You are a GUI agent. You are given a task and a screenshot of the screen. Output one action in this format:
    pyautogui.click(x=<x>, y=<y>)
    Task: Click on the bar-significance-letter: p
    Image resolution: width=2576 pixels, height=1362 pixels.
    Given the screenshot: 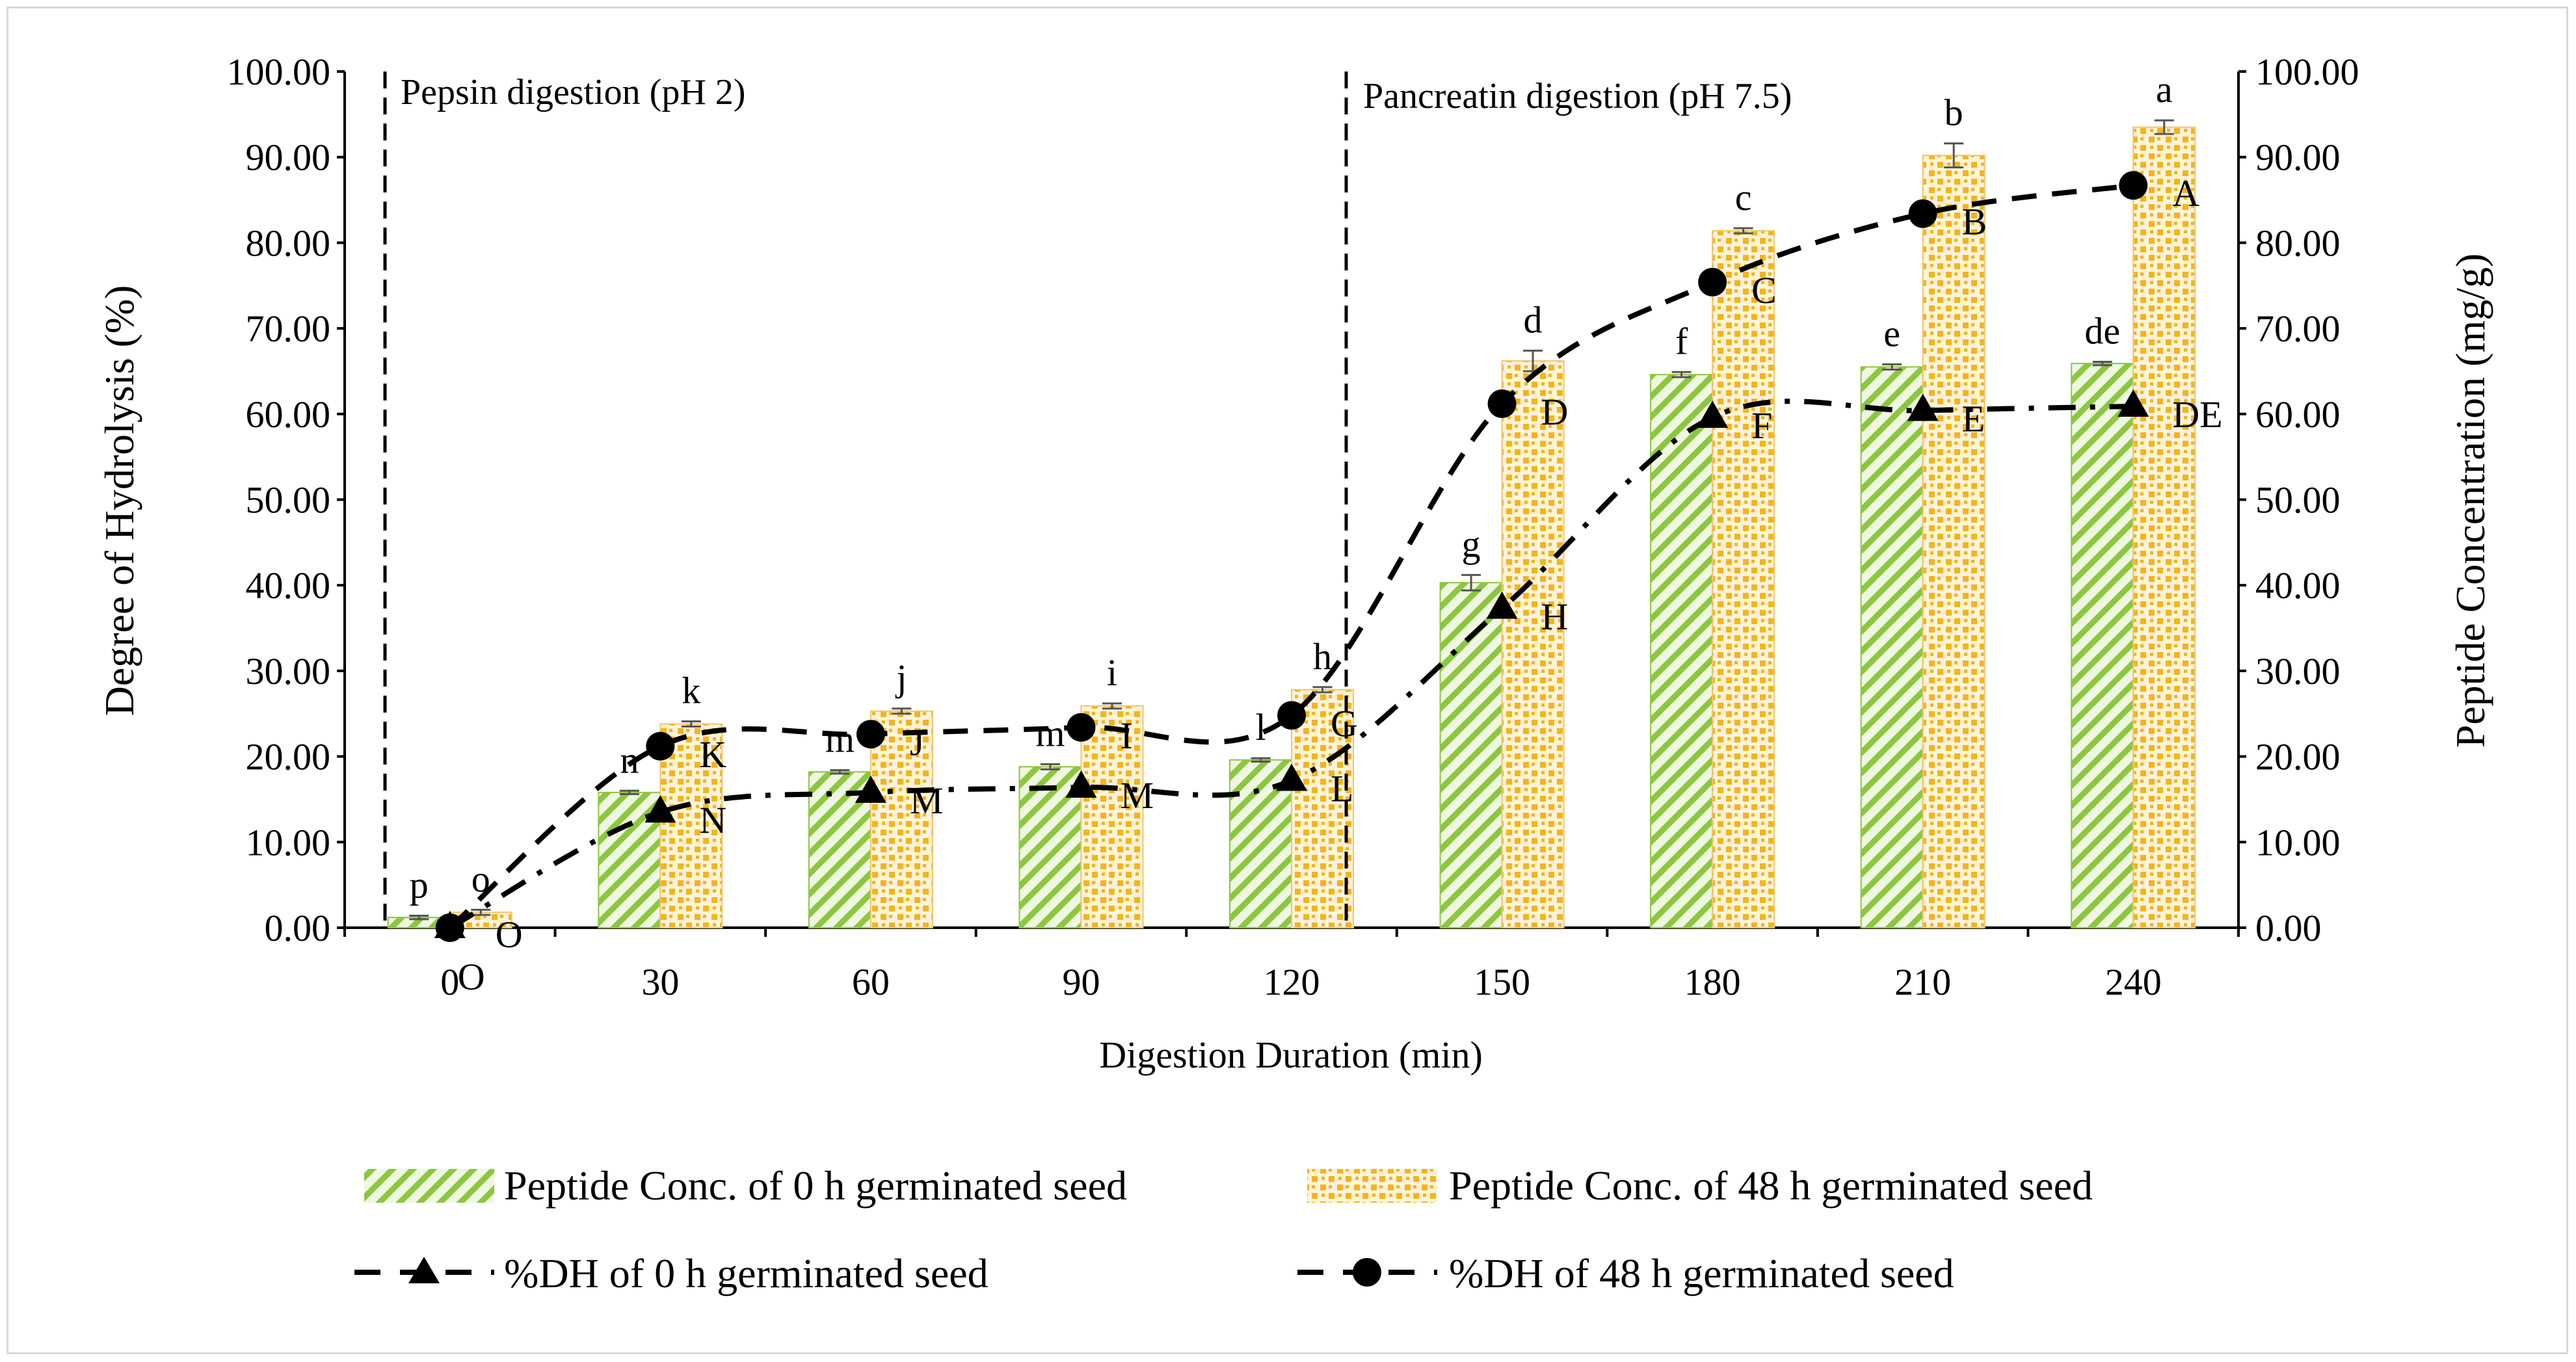 What is the action you would take?
    pyautogui.click(x=419, y=885)
    